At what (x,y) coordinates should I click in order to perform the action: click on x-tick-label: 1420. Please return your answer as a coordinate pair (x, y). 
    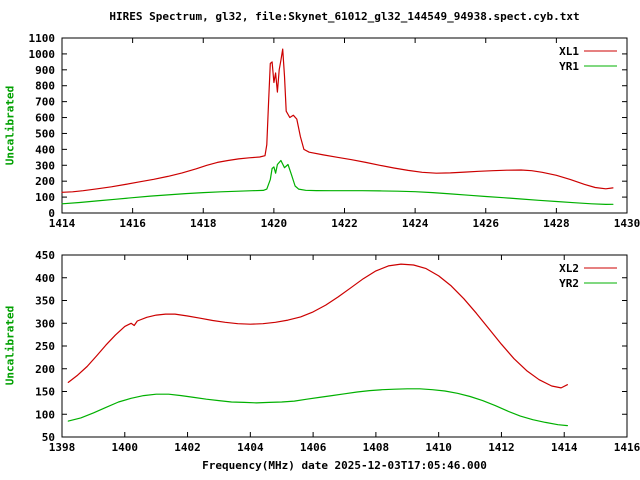
    Looking at the image, I should click on (274, 223).